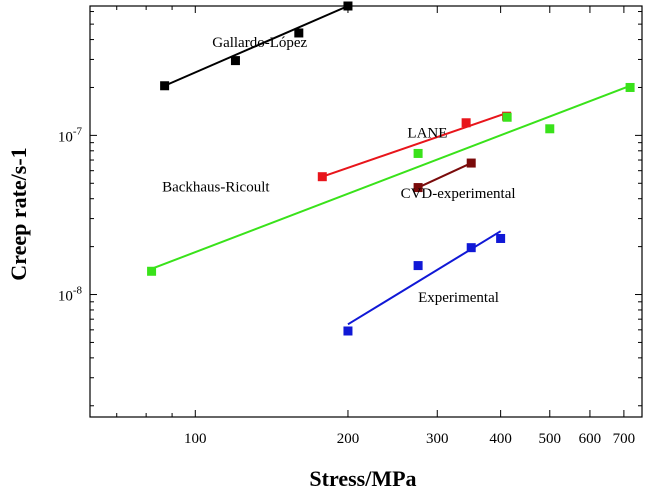 The width and height of the screenshot is (650, 495). Describe the element at coordinates (590, 439) in the screenshot. I see `x-tick-label: 600` at that location.